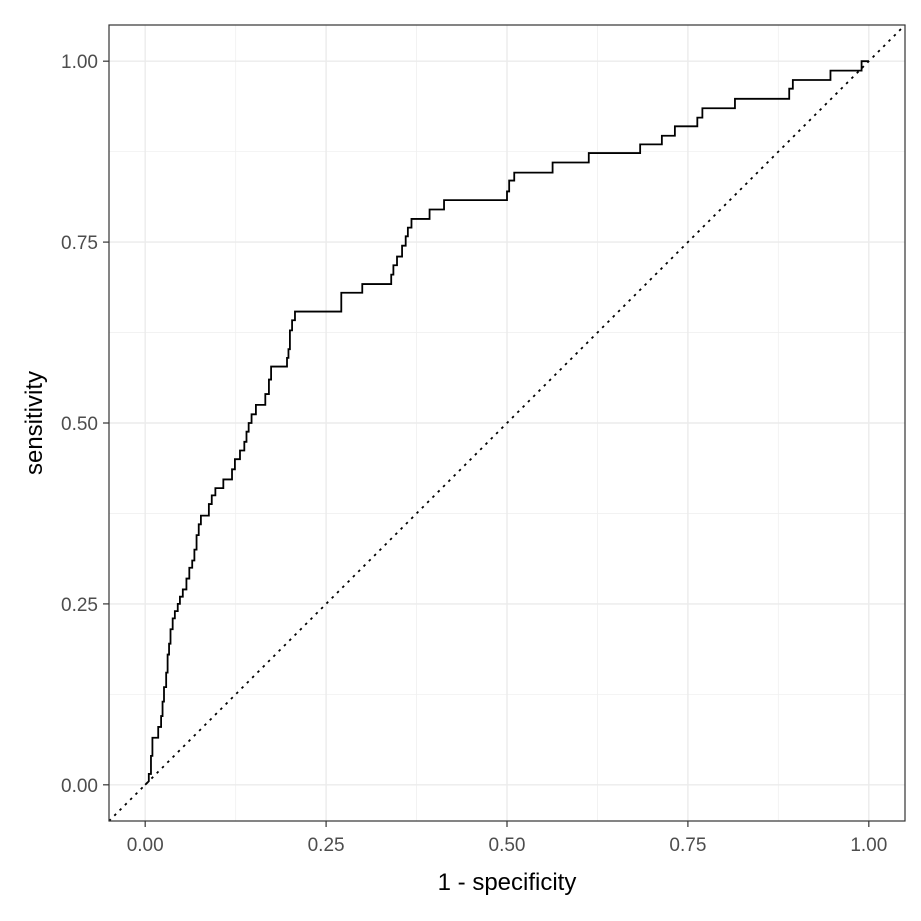 Image resolution: width=921 pixels, height=921 pixels. Describe the element at coordinates (687, 845) in the screenshot. I see `x-tick-label: 0.75` at that location.